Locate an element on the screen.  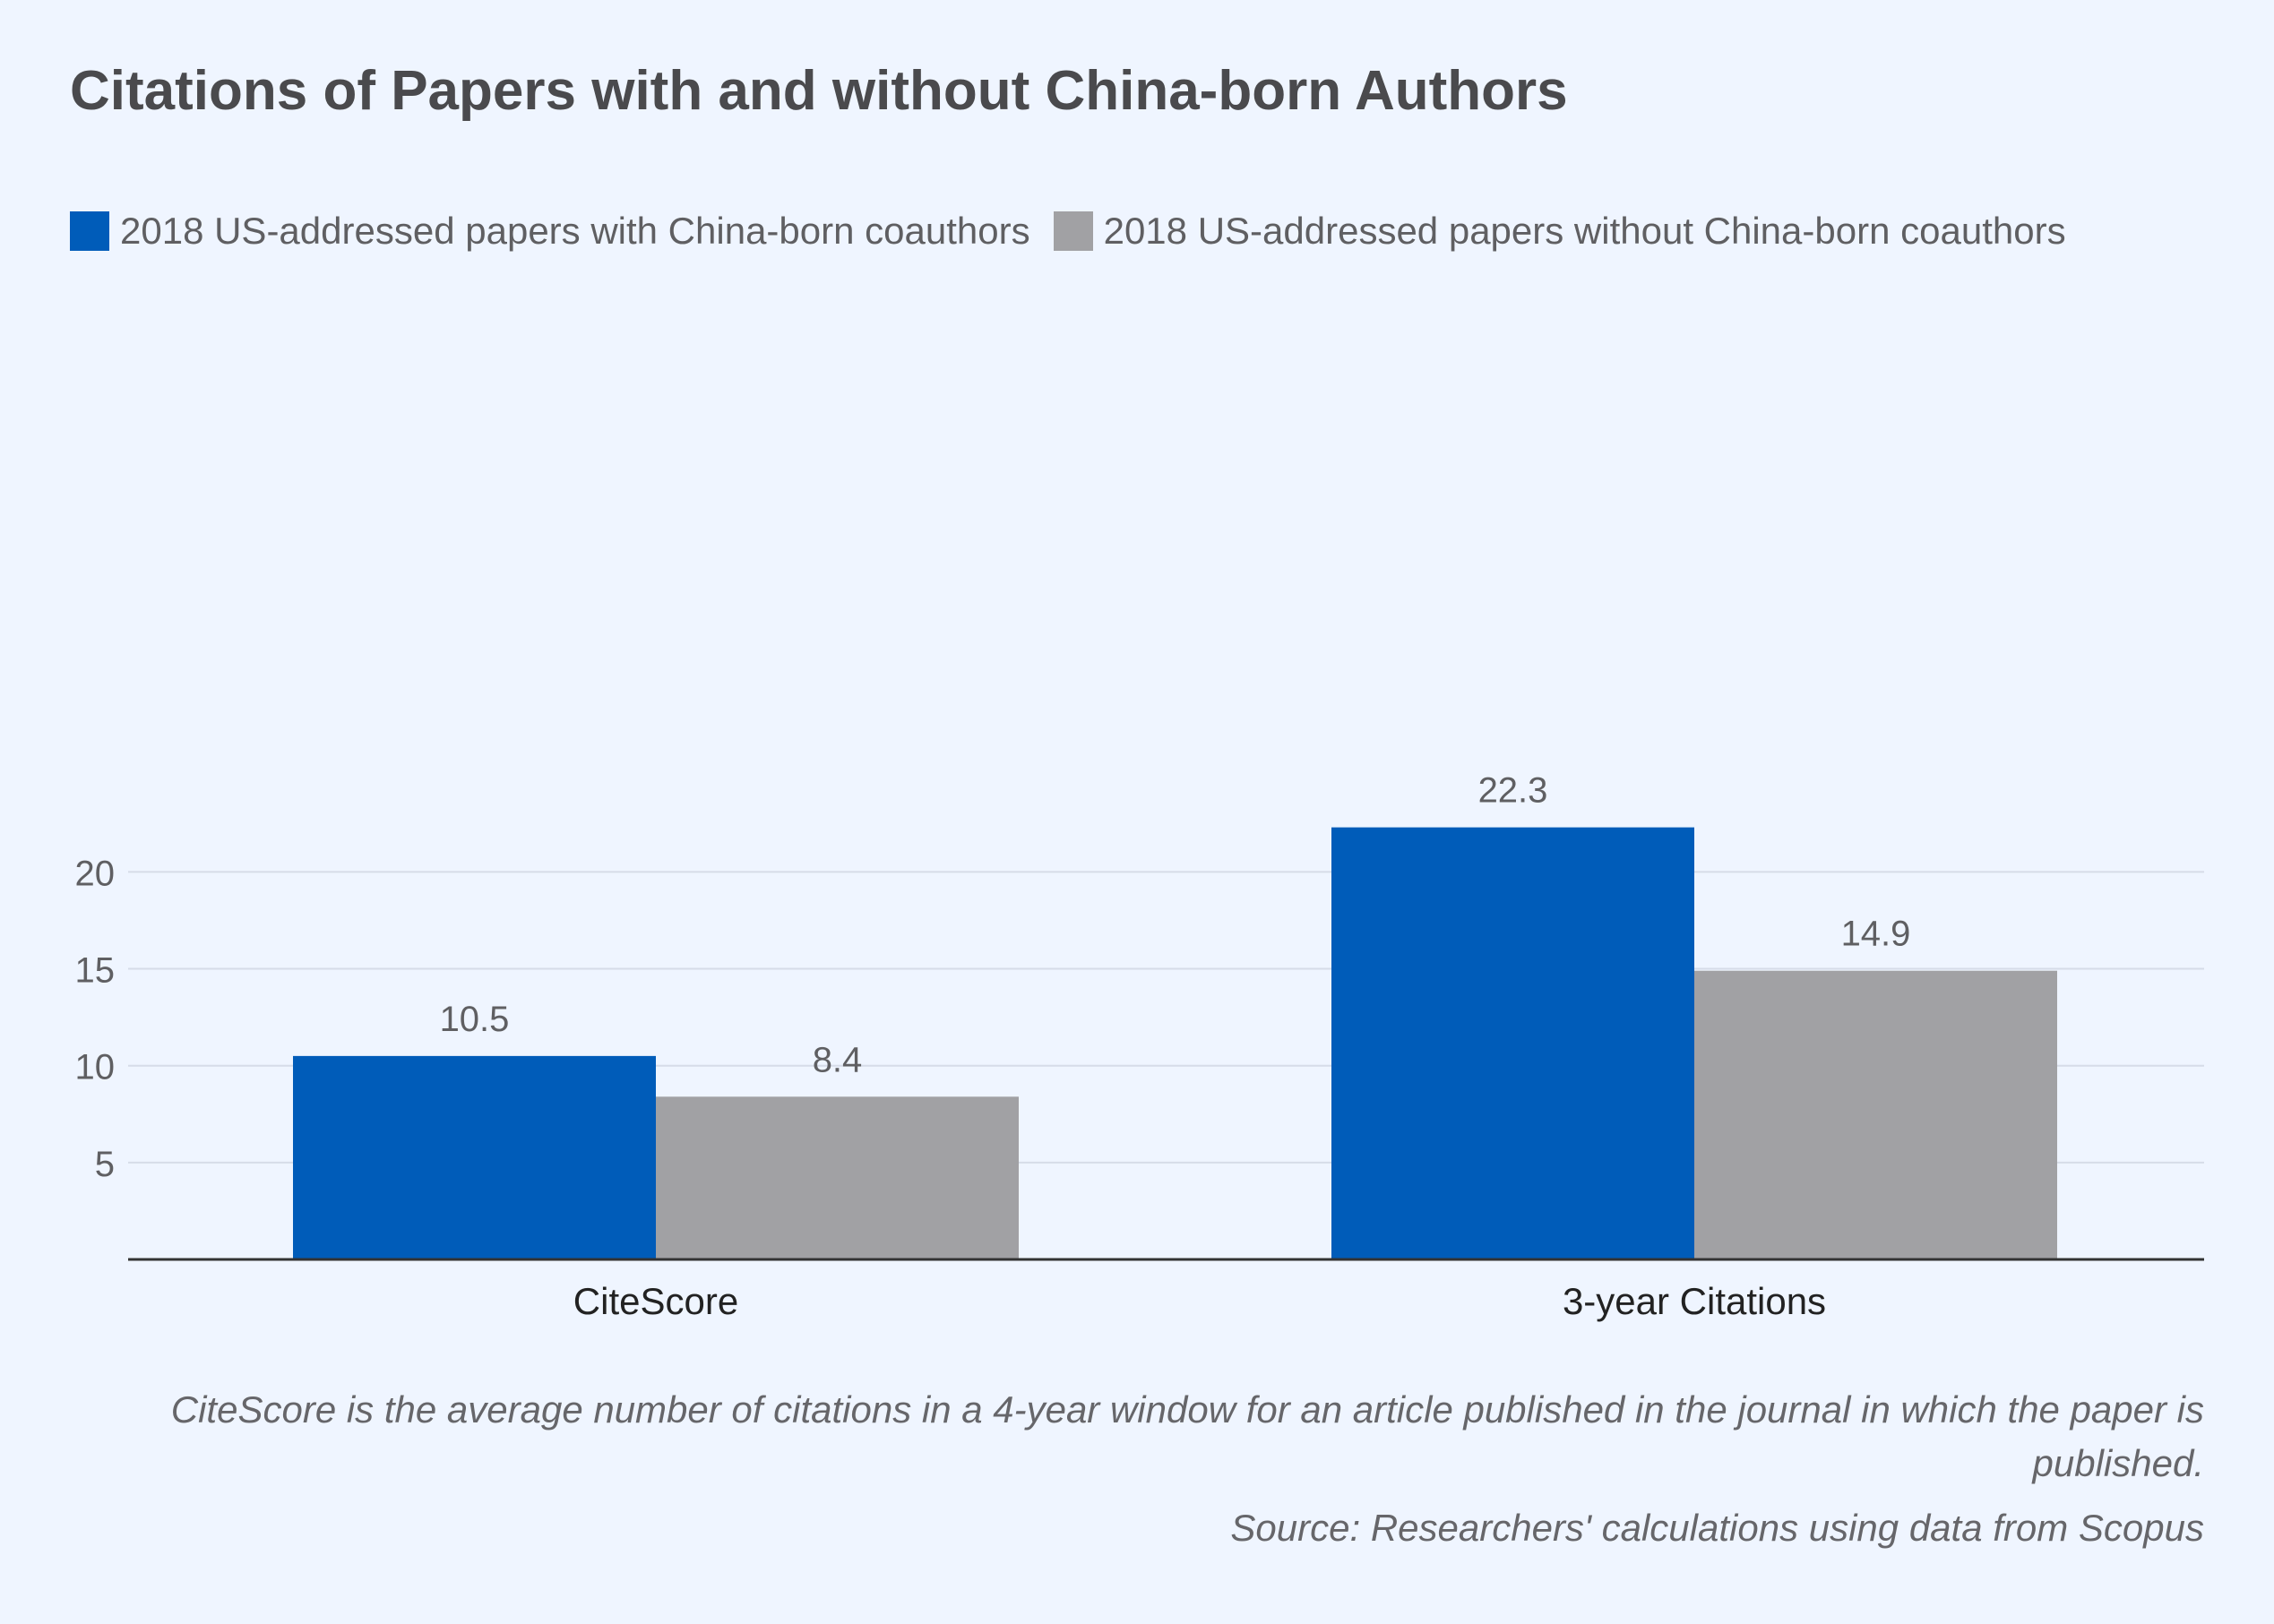
data-label-3-year-citations-with-china-born: 22.3 is located at coordinates (1513, 791).